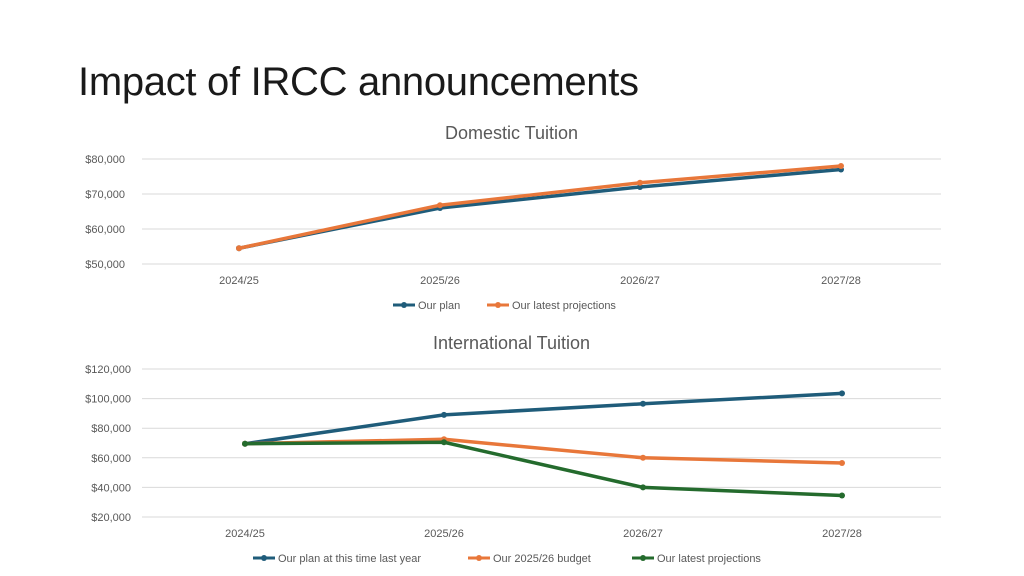 This screenshot has height=576, width=1024. What do you see at coordinates (108, 400) in the screenshot?
I see `y-tick-label: $100,000` at bounding box center [108, 400].